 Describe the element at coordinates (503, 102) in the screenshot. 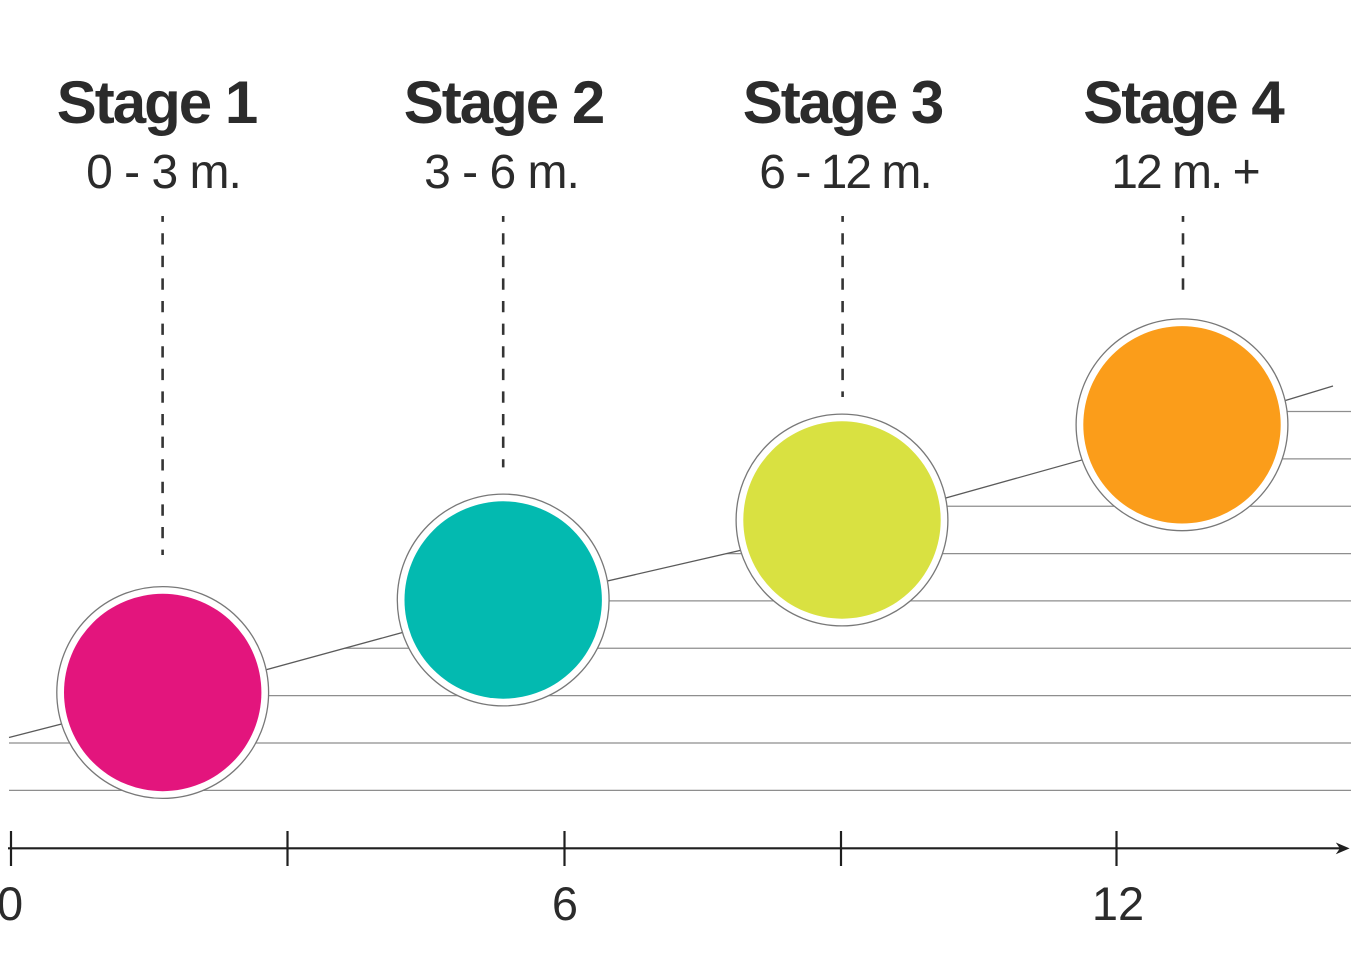

I see `svg-text: Stage 2` at that location.